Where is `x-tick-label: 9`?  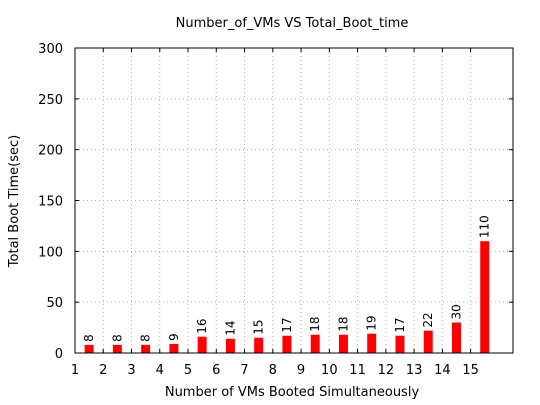
x-tick-label: 9 is located at coordinates (301, 370).